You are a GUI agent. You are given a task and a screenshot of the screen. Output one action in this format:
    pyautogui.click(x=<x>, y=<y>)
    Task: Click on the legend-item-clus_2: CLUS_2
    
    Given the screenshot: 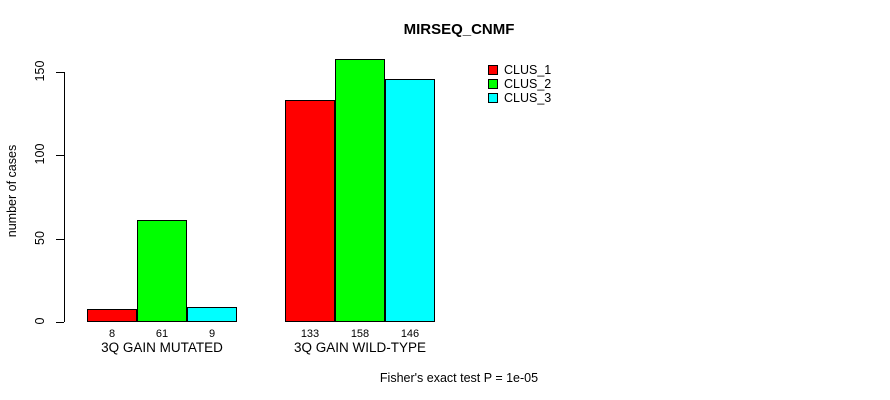 What is the action you would take?
    pyautogui.click(x=519, y=84)
    